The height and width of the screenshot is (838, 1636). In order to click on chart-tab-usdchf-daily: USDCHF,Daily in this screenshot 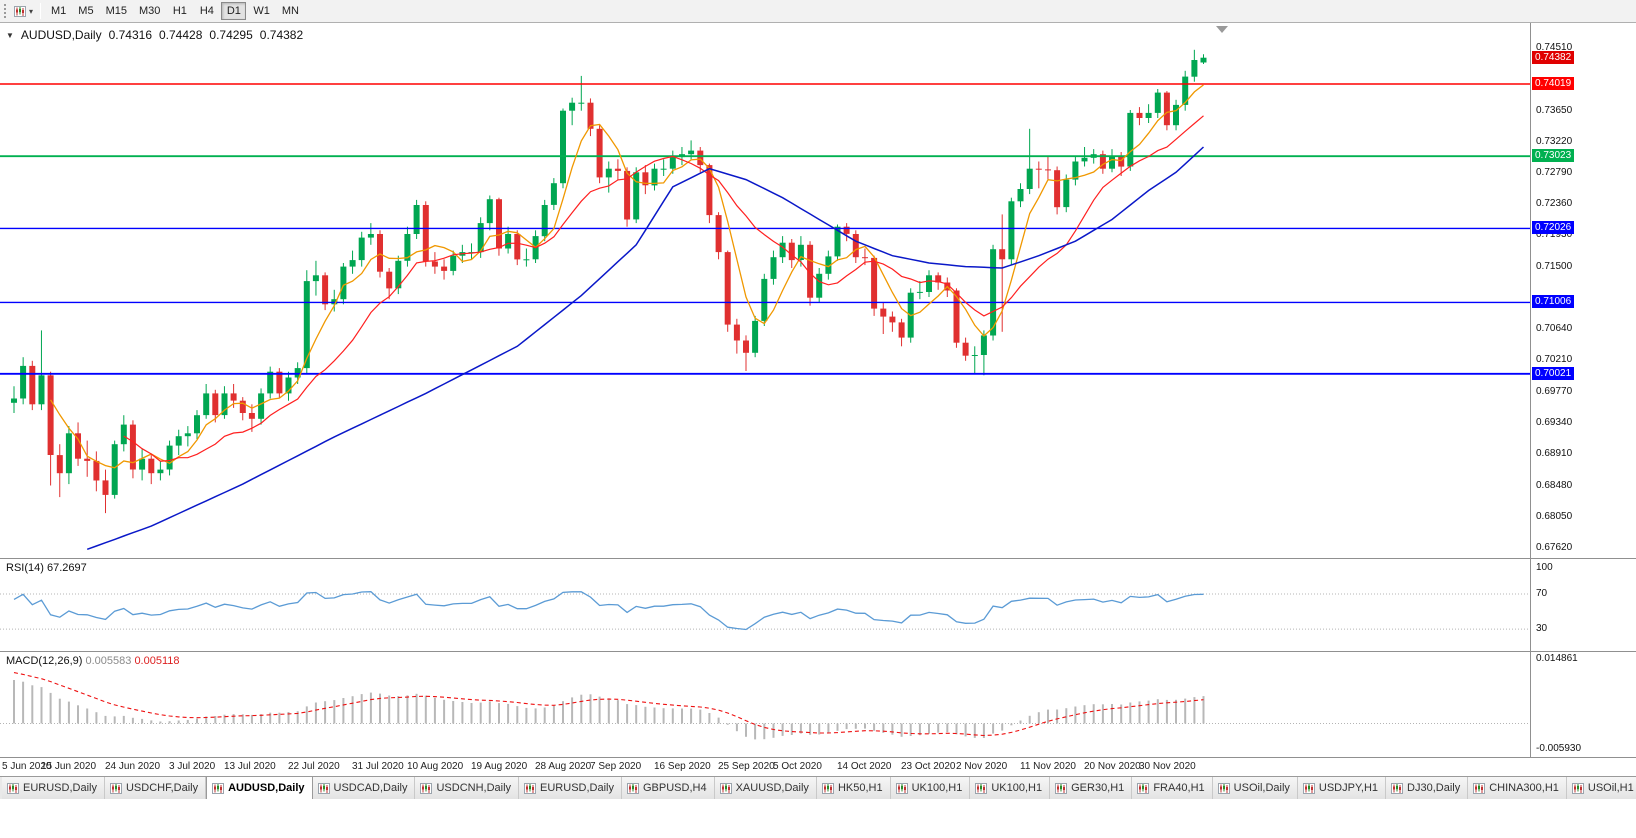, I will do `click(155, 788)`.